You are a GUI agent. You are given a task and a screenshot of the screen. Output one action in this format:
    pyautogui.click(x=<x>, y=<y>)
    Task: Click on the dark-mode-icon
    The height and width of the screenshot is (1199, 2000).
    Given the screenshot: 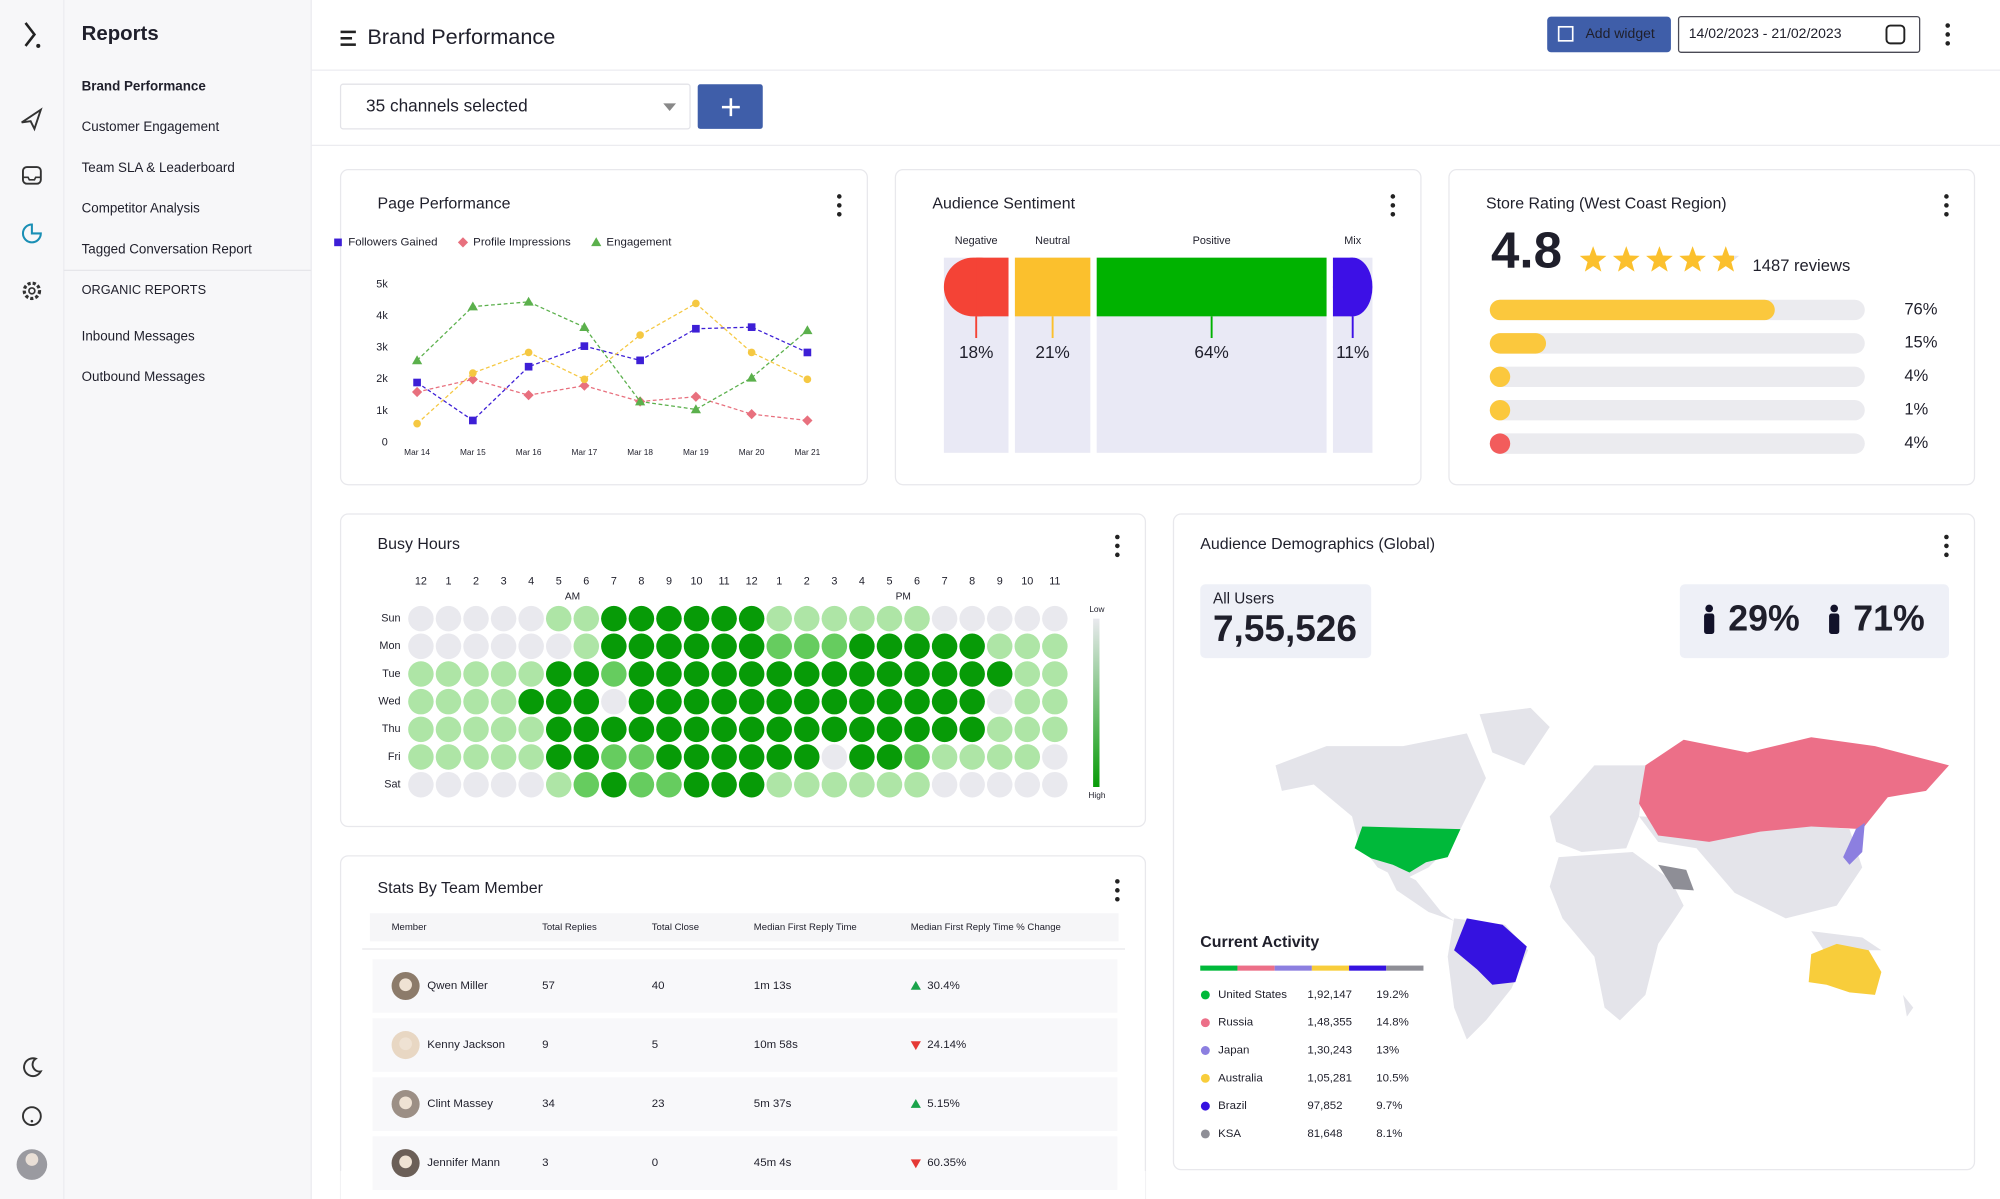 What is the action you would take?
    pyautogui.click(x=33, y=1067)
    